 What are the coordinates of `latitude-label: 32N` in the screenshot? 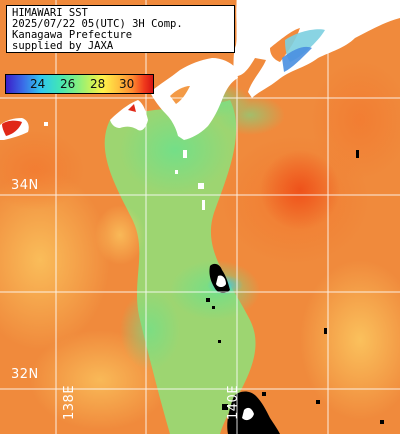 It's located at (25, 374).